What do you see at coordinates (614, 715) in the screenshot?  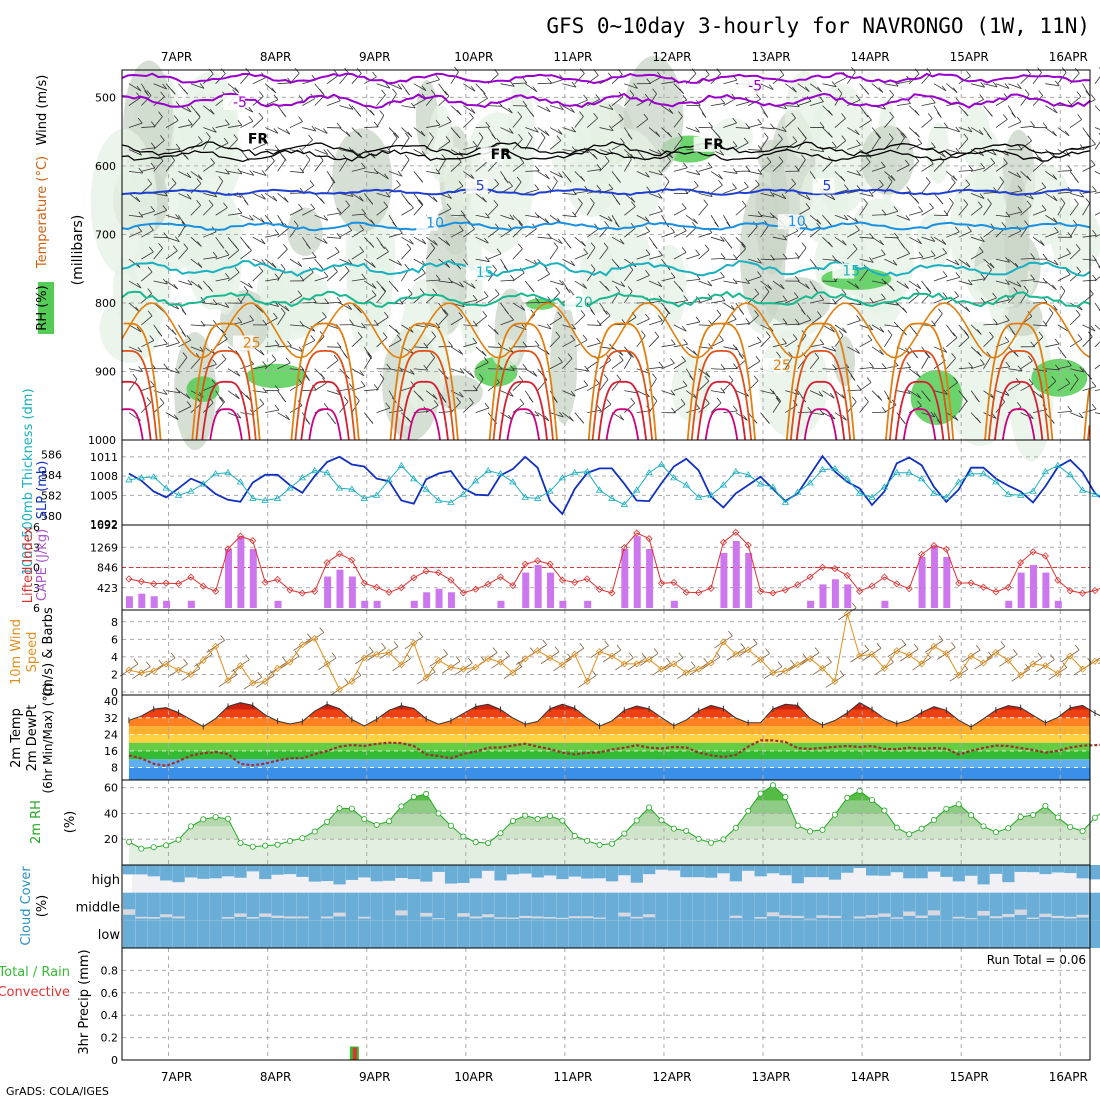 I see `temp-line` at bounding box center [614, 715].